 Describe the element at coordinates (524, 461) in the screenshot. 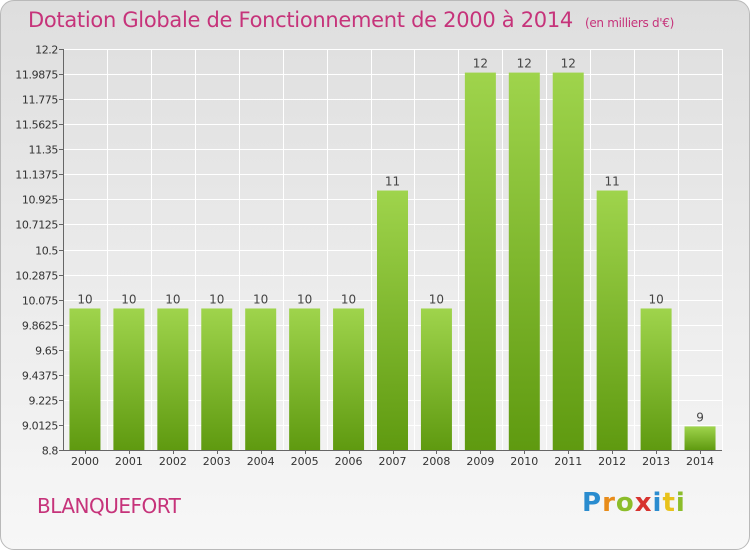

I see `x-tick-label: 2010` at that location.